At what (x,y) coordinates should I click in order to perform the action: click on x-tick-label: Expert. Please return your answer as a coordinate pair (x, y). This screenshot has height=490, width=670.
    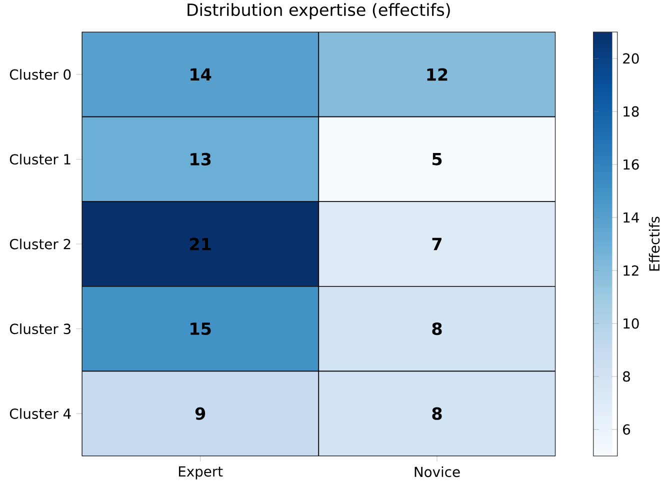
    Looking at the image, I should click on (200, 473).